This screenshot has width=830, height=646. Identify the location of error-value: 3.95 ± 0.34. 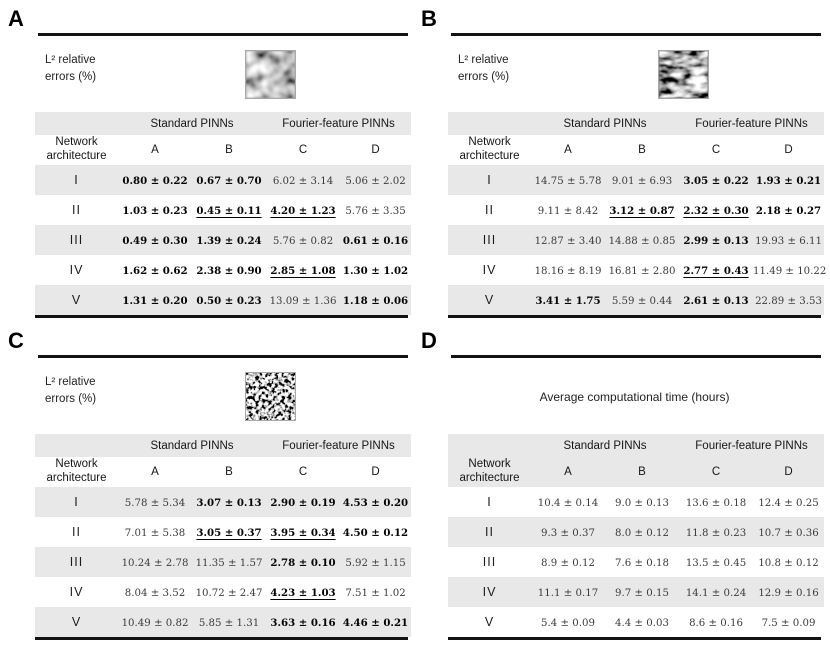
(303, 533).